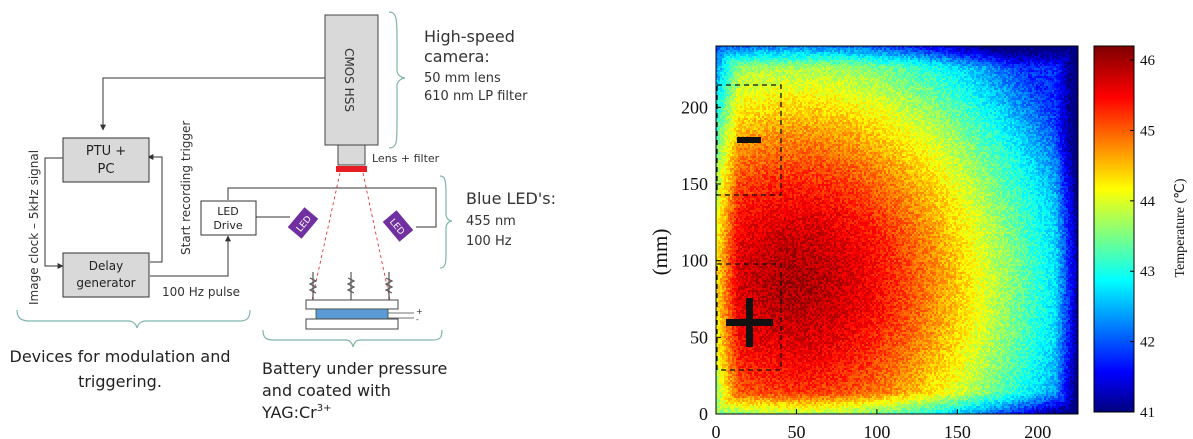 The image size is (1193, 439). Describe the element at coordinates (228, 225) in the screenshot. I see `led-drive-line2: Drive` at that location.